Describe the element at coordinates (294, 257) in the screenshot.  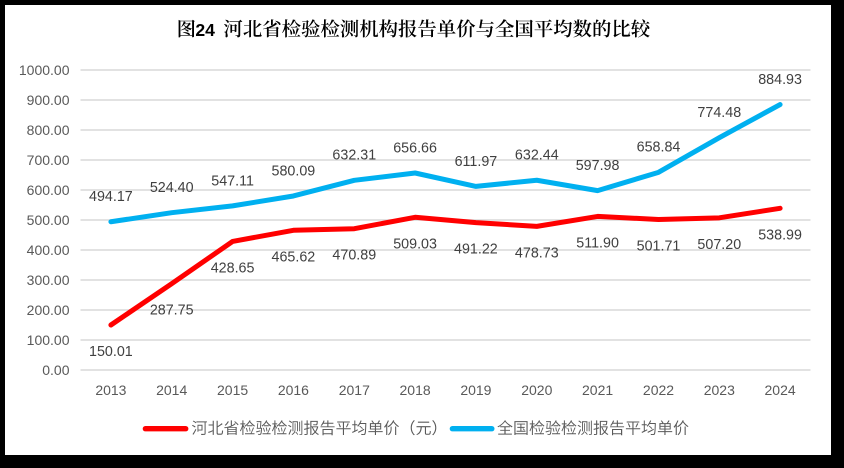
I see `svg-text: 465.62` at that location.